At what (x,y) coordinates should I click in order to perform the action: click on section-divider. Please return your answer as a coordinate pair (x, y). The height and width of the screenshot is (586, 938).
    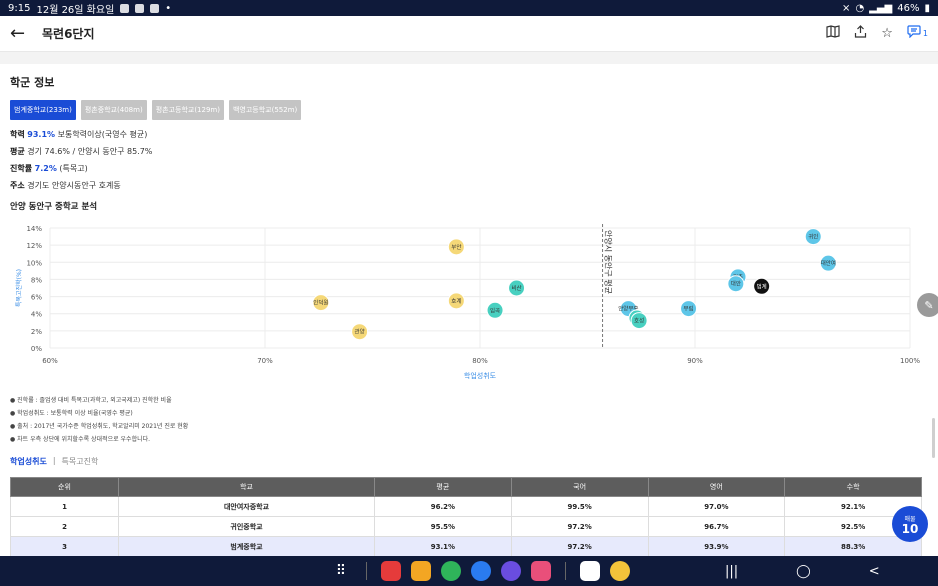
    Looking at the image, I should click on (469, 58).